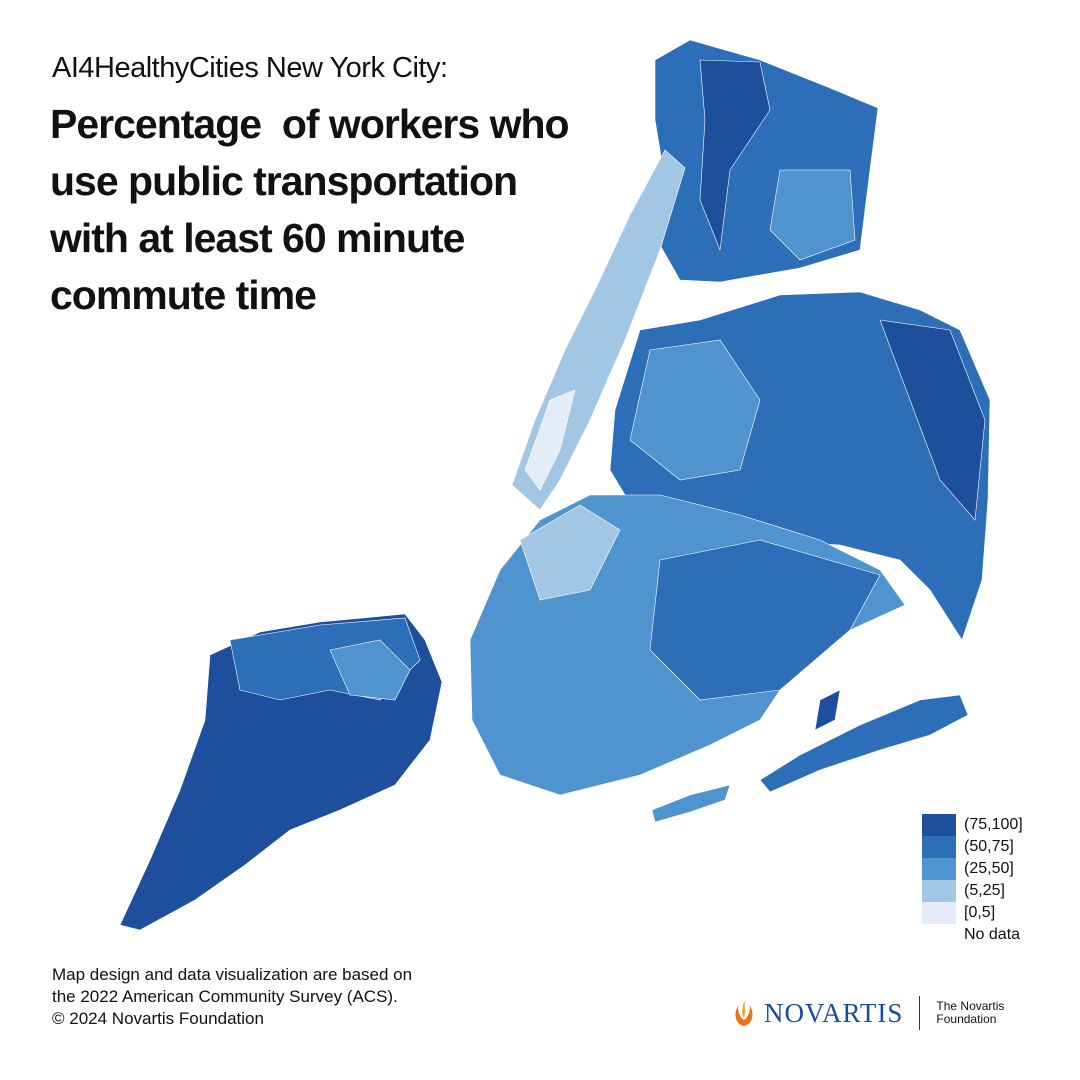  I want to click on legend-label: No data, so click(992, 934).